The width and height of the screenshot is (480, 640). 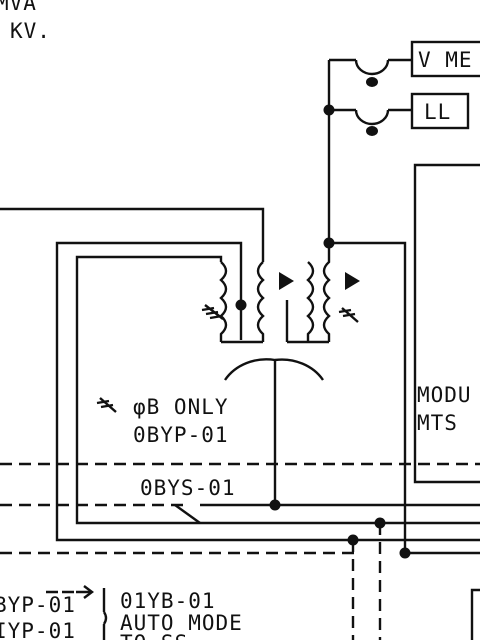 What do you see at coordinates (368, 397) in the screenshot?
I see `outer-loop-right` at bounding box center [368, 397].